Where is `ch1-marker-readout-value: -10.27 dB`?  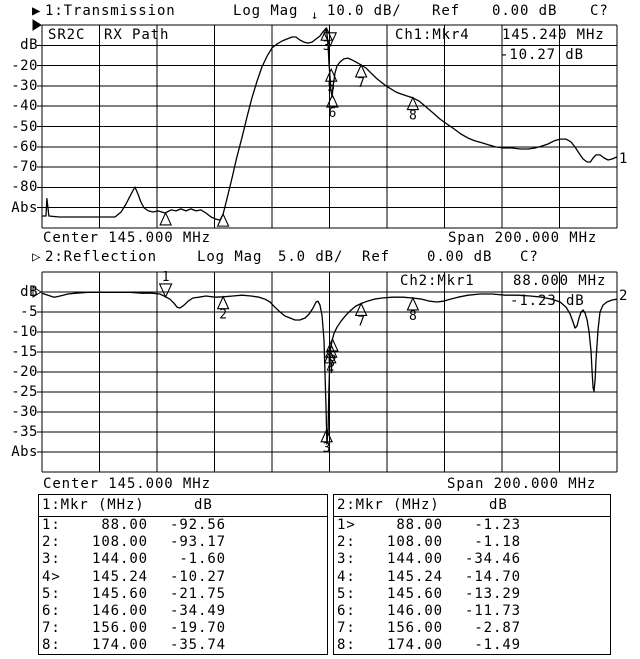 ch1-marker-readout-value: -10.27 dB is located at coordinates (542, 55).